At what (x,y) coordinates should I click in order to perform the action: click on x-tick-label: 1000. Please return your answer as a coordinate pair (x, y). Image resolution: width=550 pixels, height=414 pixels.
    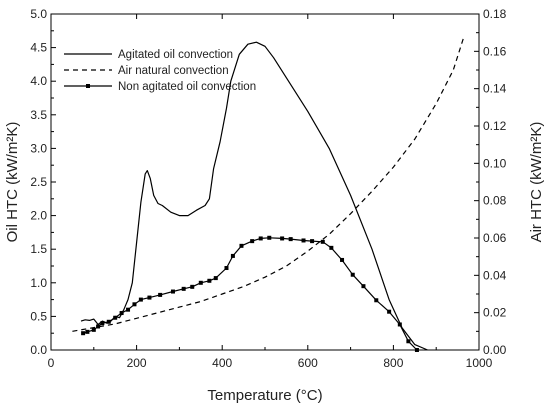
    Looking at the image, I should click on (479, 363).